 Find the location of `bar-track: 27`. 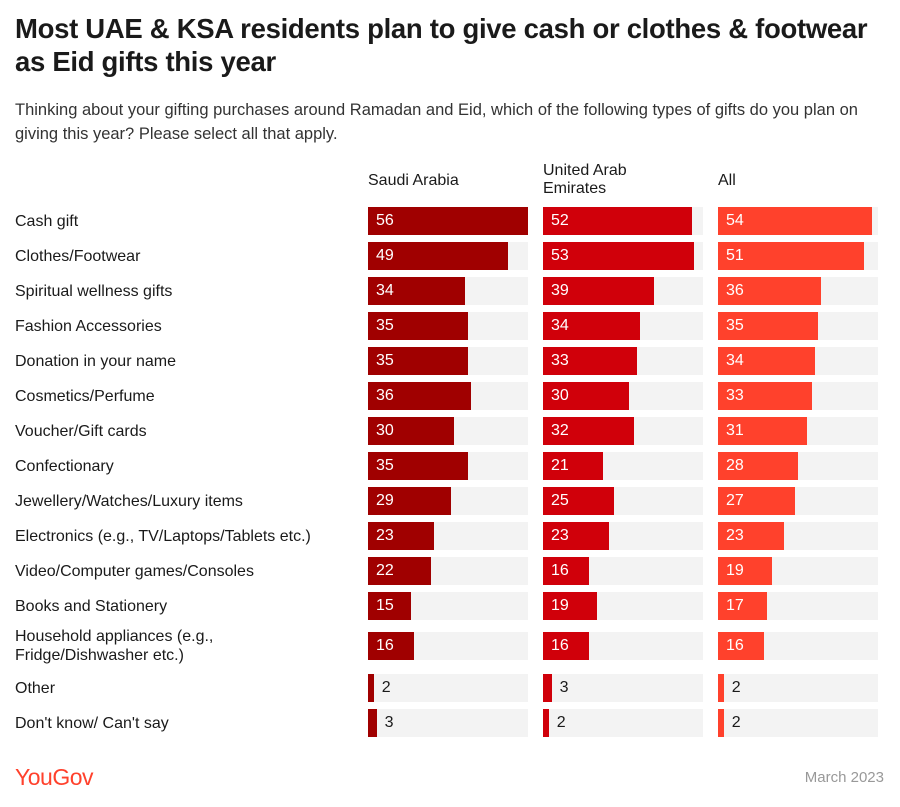

bar-track: 27 is located at coordinates (798, 501).